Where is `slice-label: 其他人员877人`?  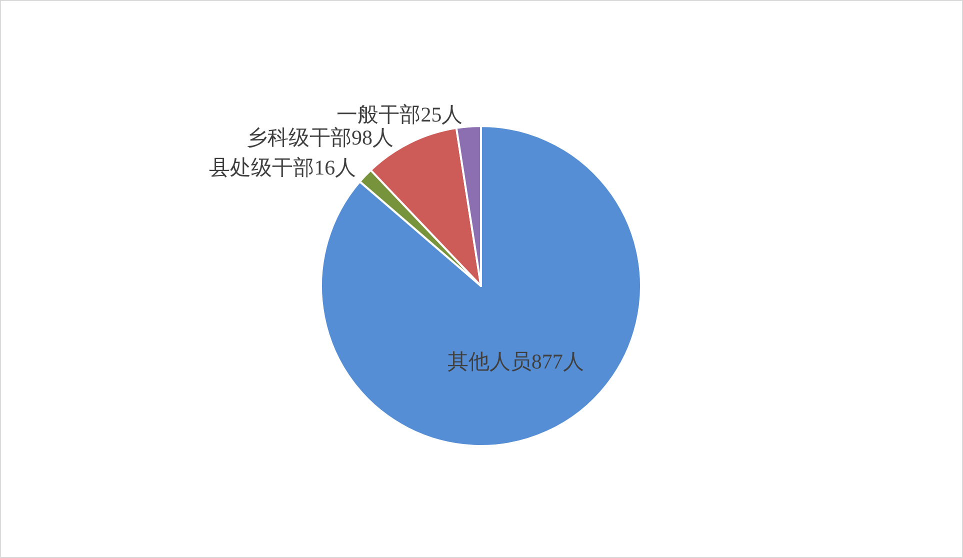 slice-label: 其他人员877人 is located at coordinates (515, 361).